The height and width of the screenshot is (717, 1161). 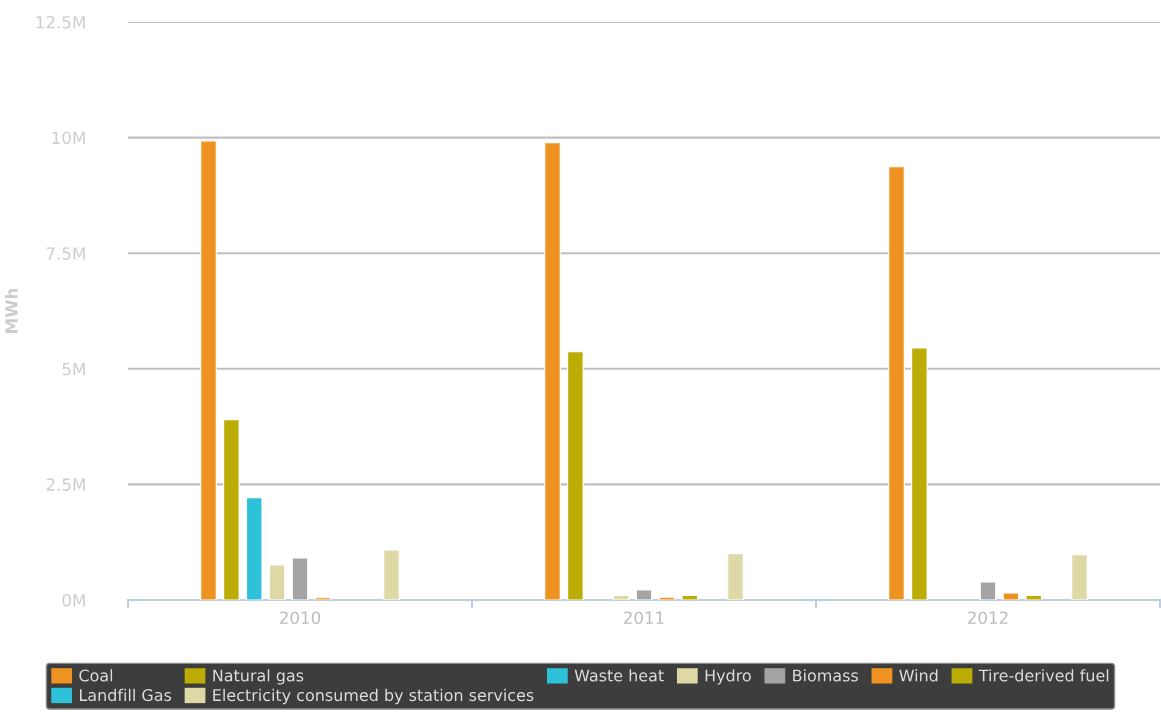 What do you see at coordinates (918, 675) in the screenshot?
I see `legend-label: Wind` at bounding box center [918, 675].